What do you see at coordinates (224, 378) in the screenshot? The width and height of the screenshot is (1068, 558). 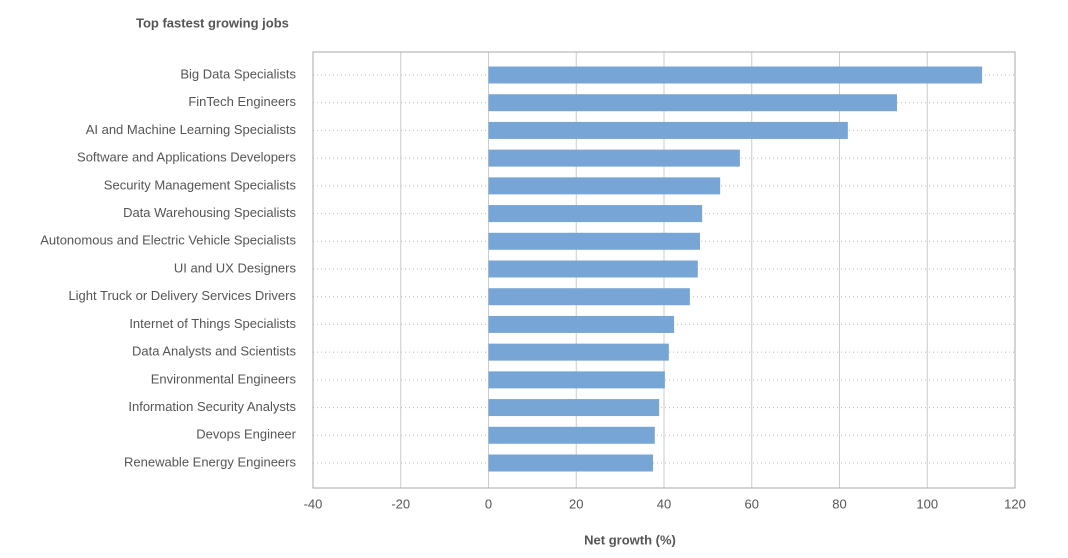 I see `y-tick-label: Environmental Engineers` at bounding box center [224, 378].